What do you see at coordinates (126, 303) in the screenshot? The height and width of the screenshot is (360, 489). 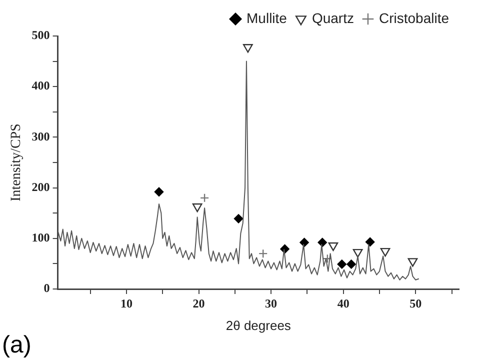 I see `x-tick-label: 10` at bounding box center [126, 303].